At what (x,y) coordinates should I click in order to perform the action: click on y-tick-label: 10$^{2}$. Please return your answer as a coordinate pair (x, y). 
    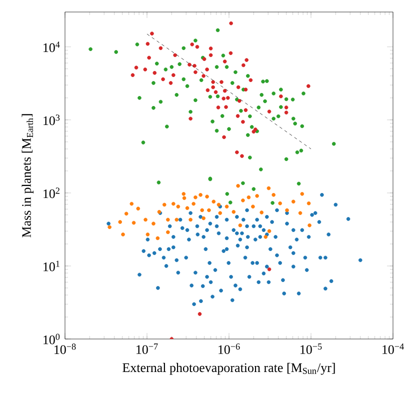
    Looking at the image, I should click on (52, 193).